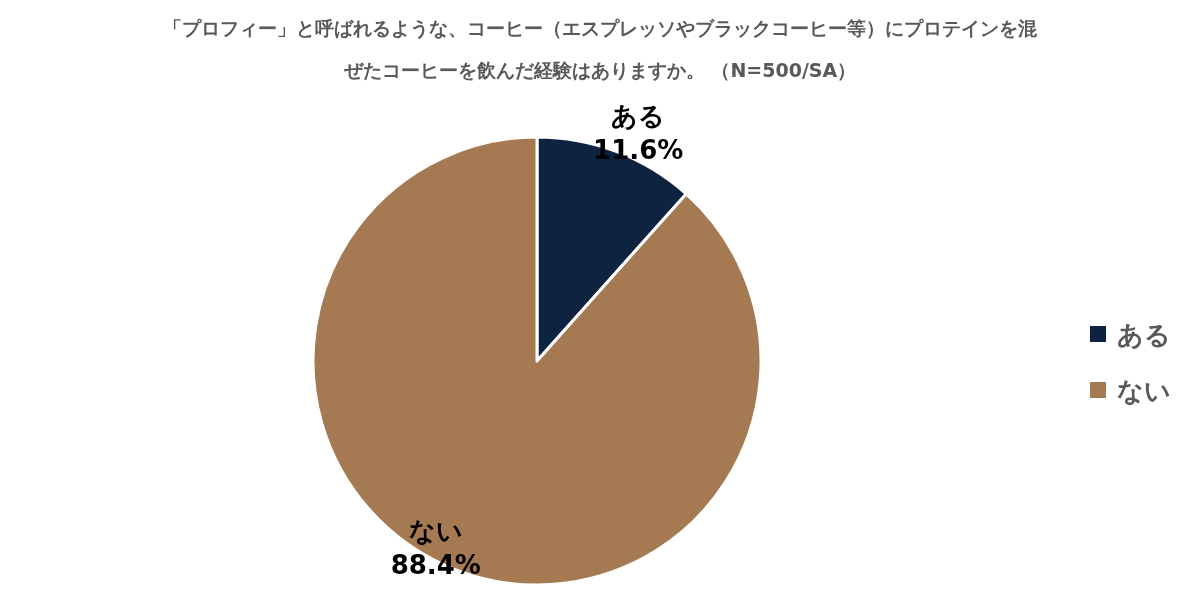  What do you see at coordinates (1144, 335) in the screenshot?
I see `legend-label: ある` at bounding box center [1144, 335].